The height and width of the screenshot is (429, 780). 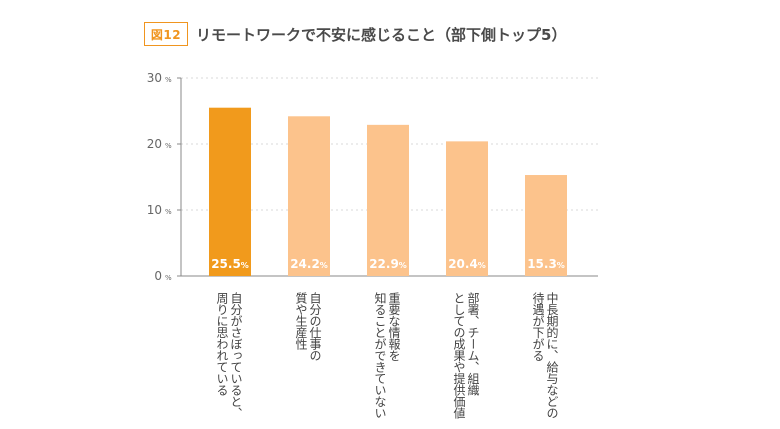 I want to click on x-category-label: 部署、チーム、組織, so click(x=473, y=344).